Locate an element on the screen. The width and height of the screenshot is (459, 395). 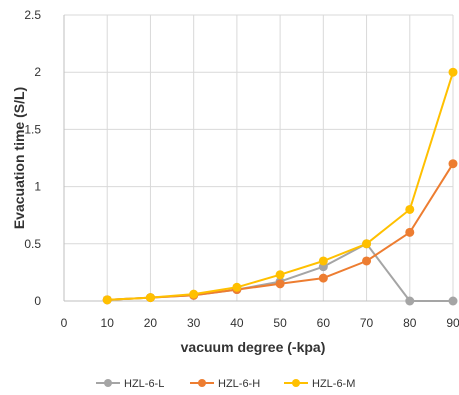
x-tick-label: 20 is located at coordinates (151, 323).